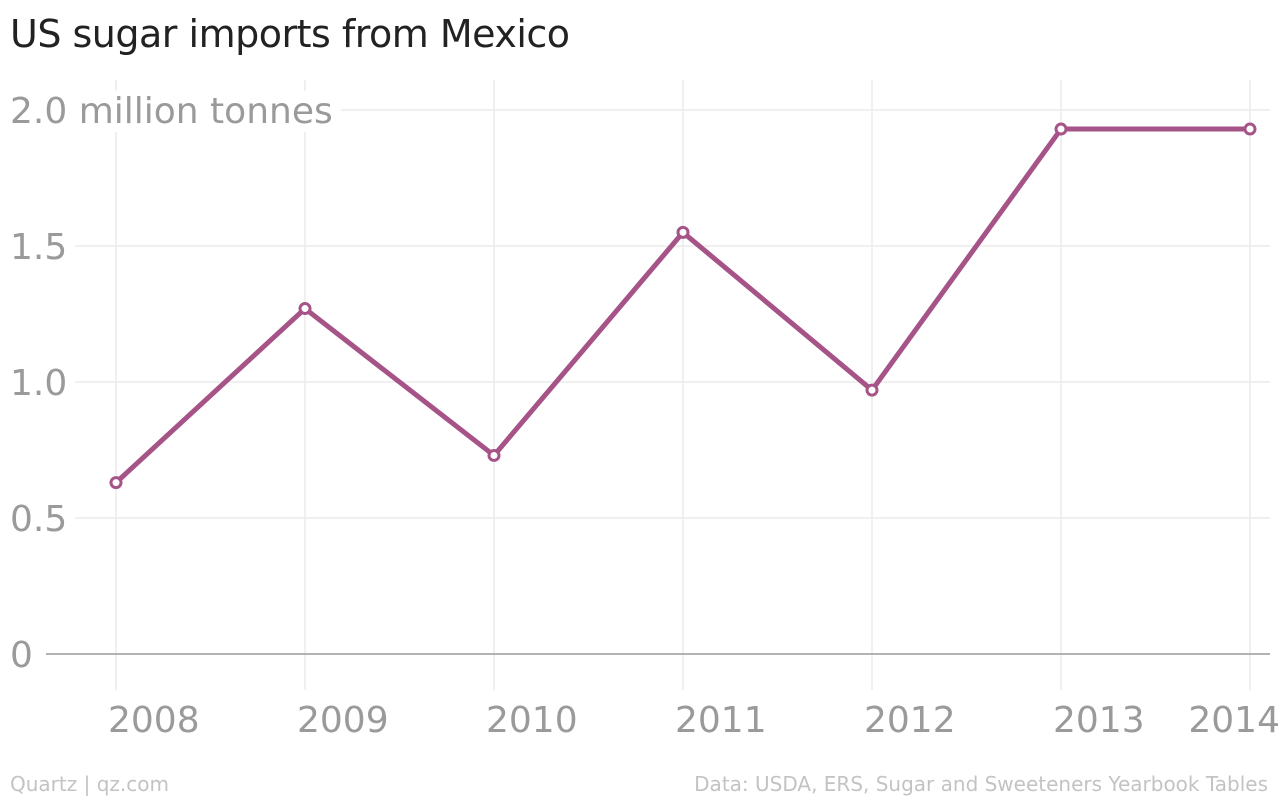 Image resolution: width=1280 pixels, height=800 pixels. I want to click on y-tick-label-4: 2.0 million tonnes, so click(171, 111).